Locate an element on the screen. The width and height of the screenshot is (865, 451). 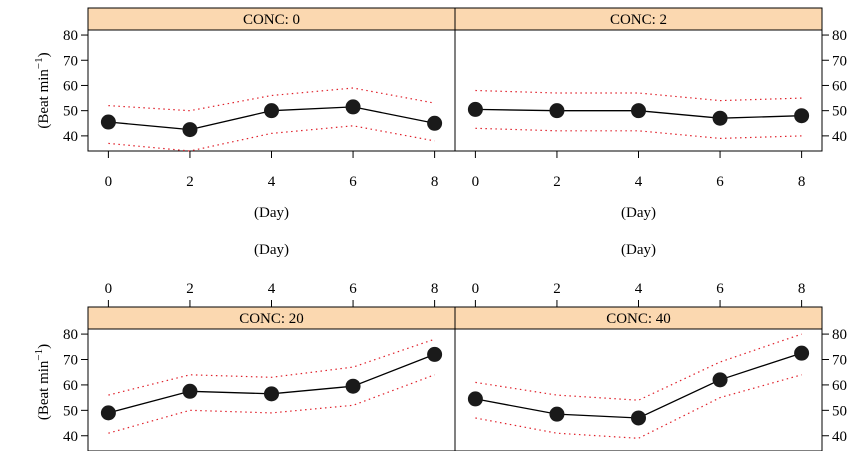
panel-strip-label: CONC: 2 is located at coordinates (638, 20).